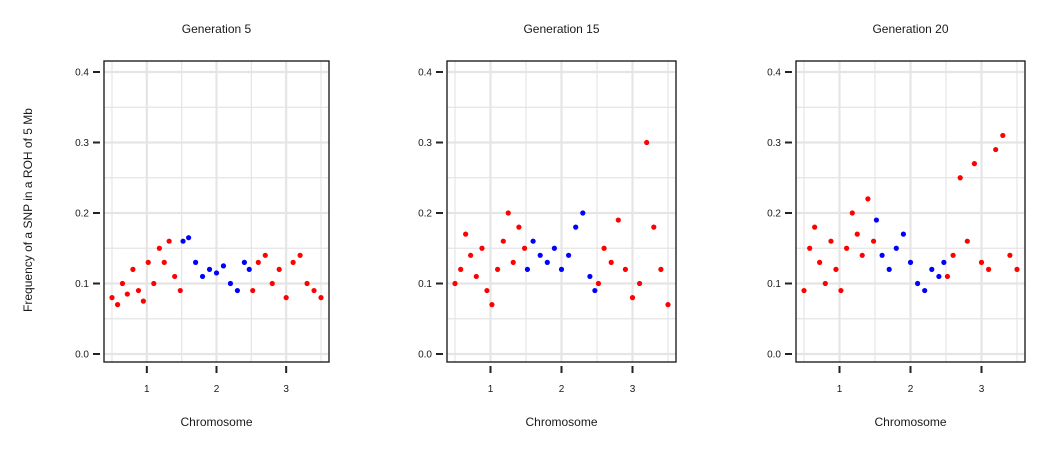  Describe the element at coordinates (561, 29) in the screenshot. I see `panel-title: Generation 15` at that location.